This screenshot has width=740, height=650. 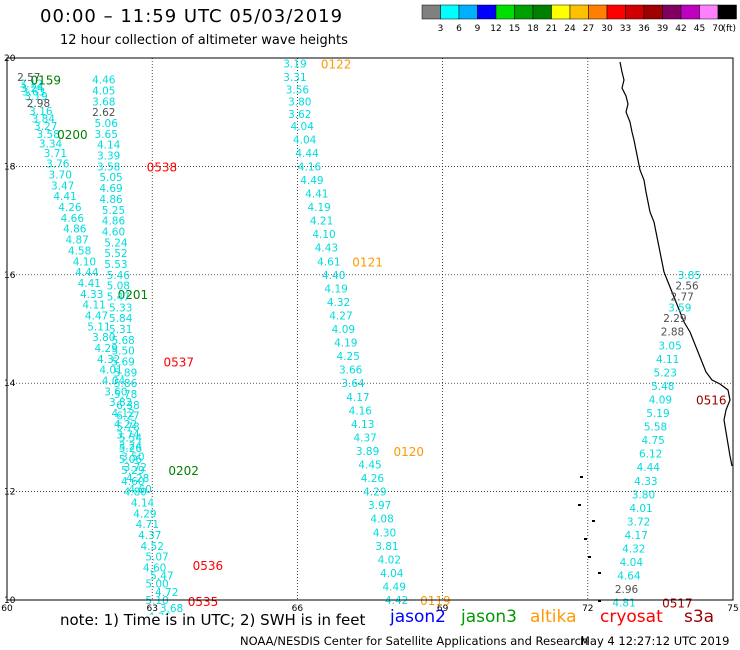 I want to click on legend-cryosat: cryosat, so click(x=631, y=617).